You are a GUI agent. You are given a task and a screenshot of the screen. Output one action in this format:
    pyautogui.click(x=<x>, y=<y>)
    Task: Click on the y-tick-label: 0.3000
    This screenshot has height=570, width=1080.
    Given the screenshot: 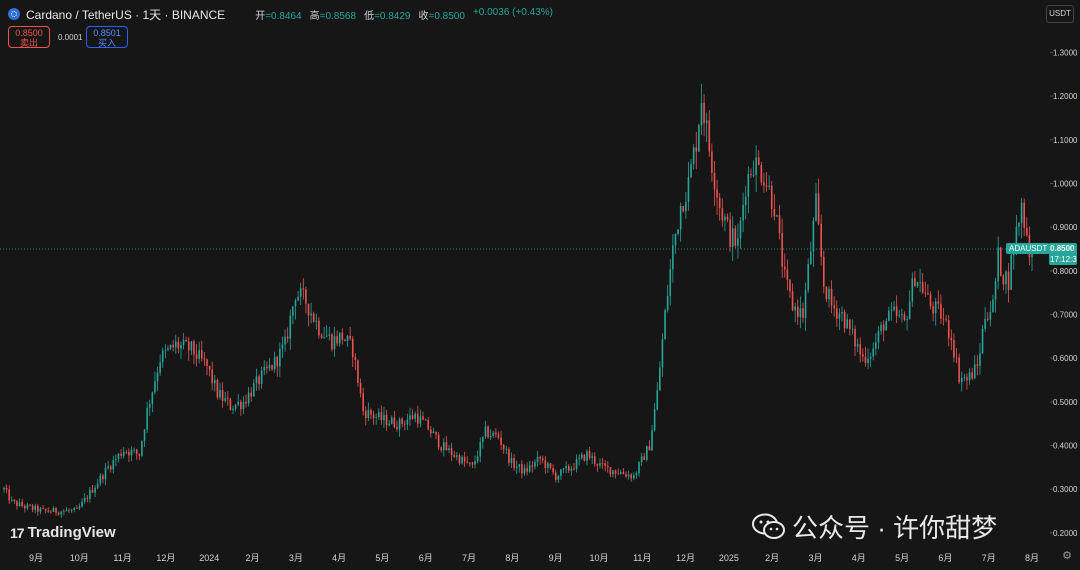 What is the action you would take?
    pyautogui.click(x=1065, y=489)
    